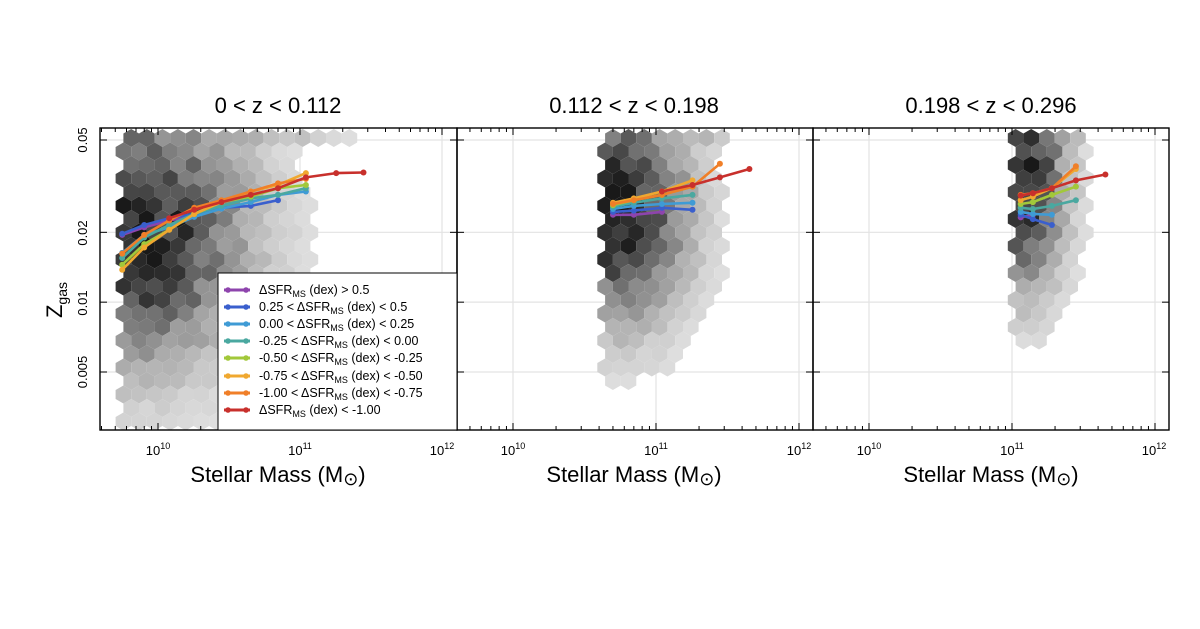 This screenshot has width=1200, height=629. Describe the element at coordinates (341, 394) in the screenshot. I see `legend-label: -1.00 < ΔSFRMS (dex) < -0.75` at that location.